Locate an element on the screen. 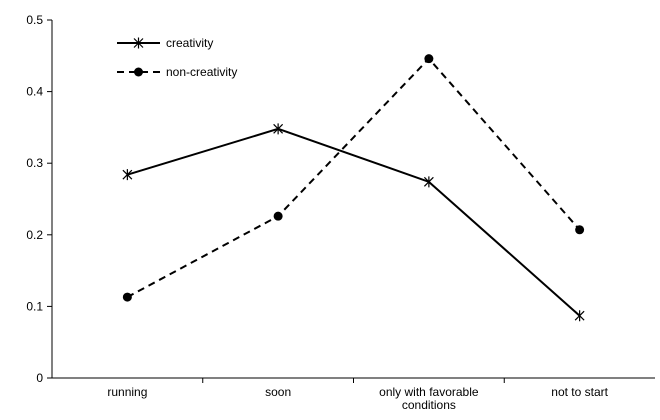 This screenshot has width=660, height=420. y-tick-label: 0.4 is located at coordinates (34, 92).